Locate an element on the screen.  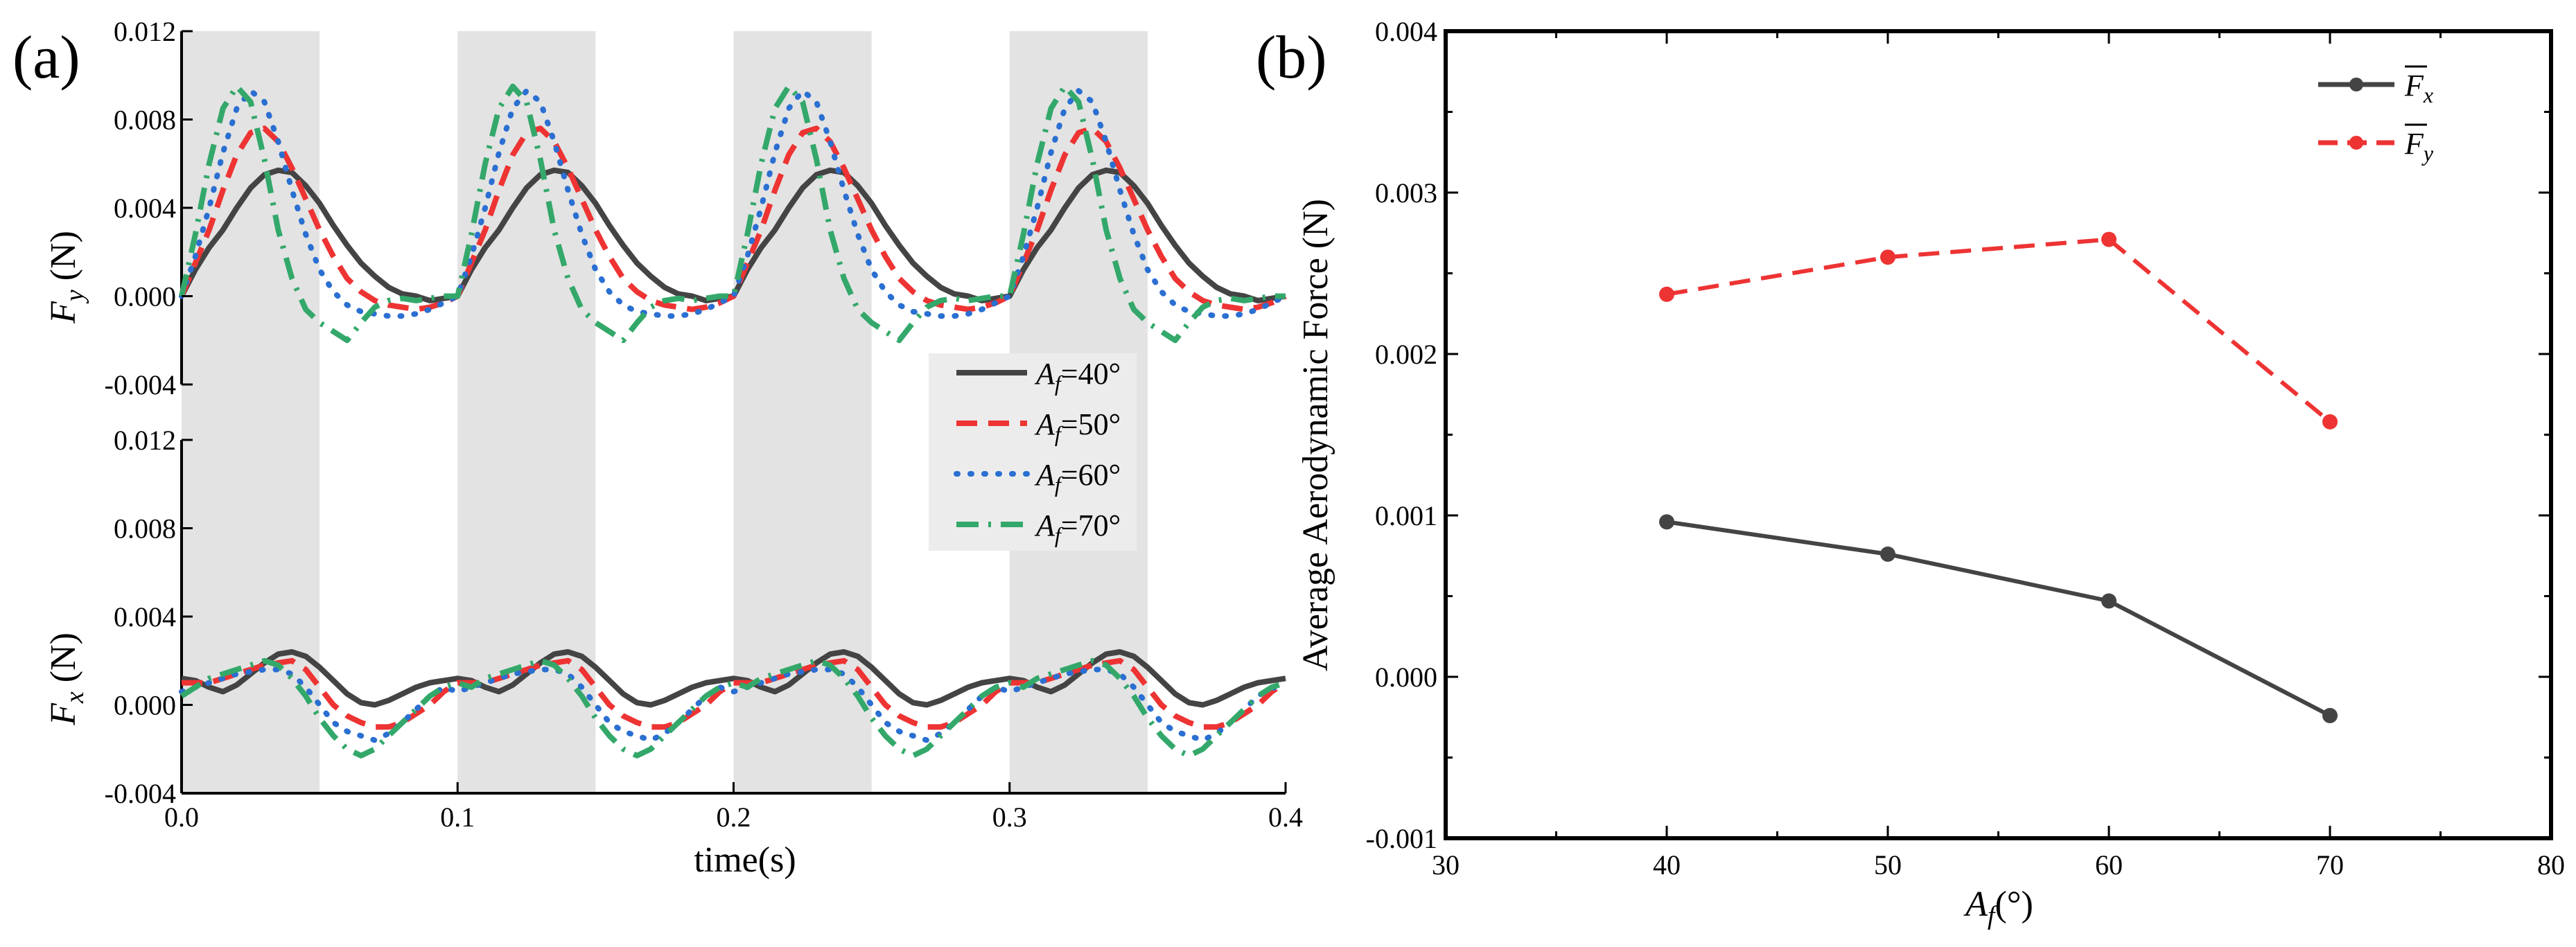
fy-ytick-label: 0.004 is located at coordinates (145, 208).